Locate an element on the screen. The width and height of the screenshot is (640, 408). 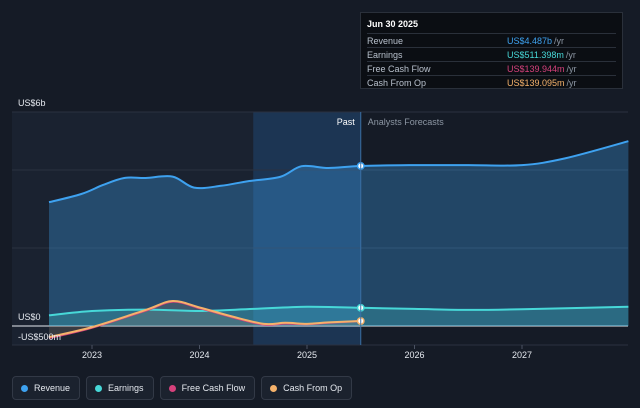
earnings-line is located at coordinates (338, 311).